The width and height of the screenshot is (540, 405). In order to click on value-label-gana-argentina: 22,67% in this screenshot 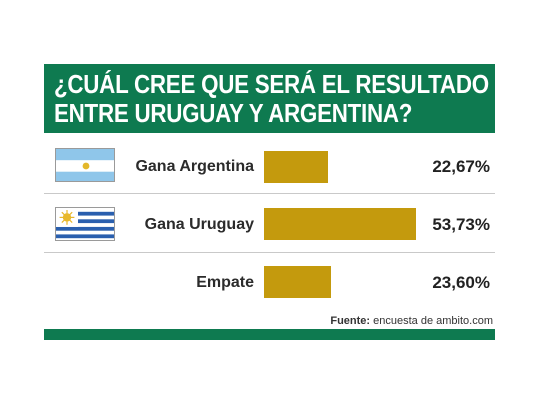, I will do `click(461, 166)`.